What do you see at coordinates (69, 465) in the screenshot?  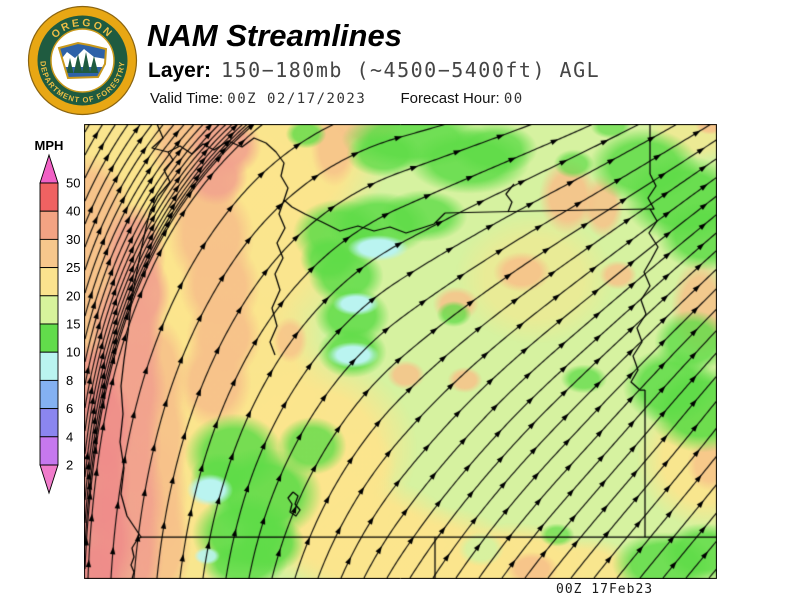 I see `svg-text: 2` at bounding box center [69, 465].